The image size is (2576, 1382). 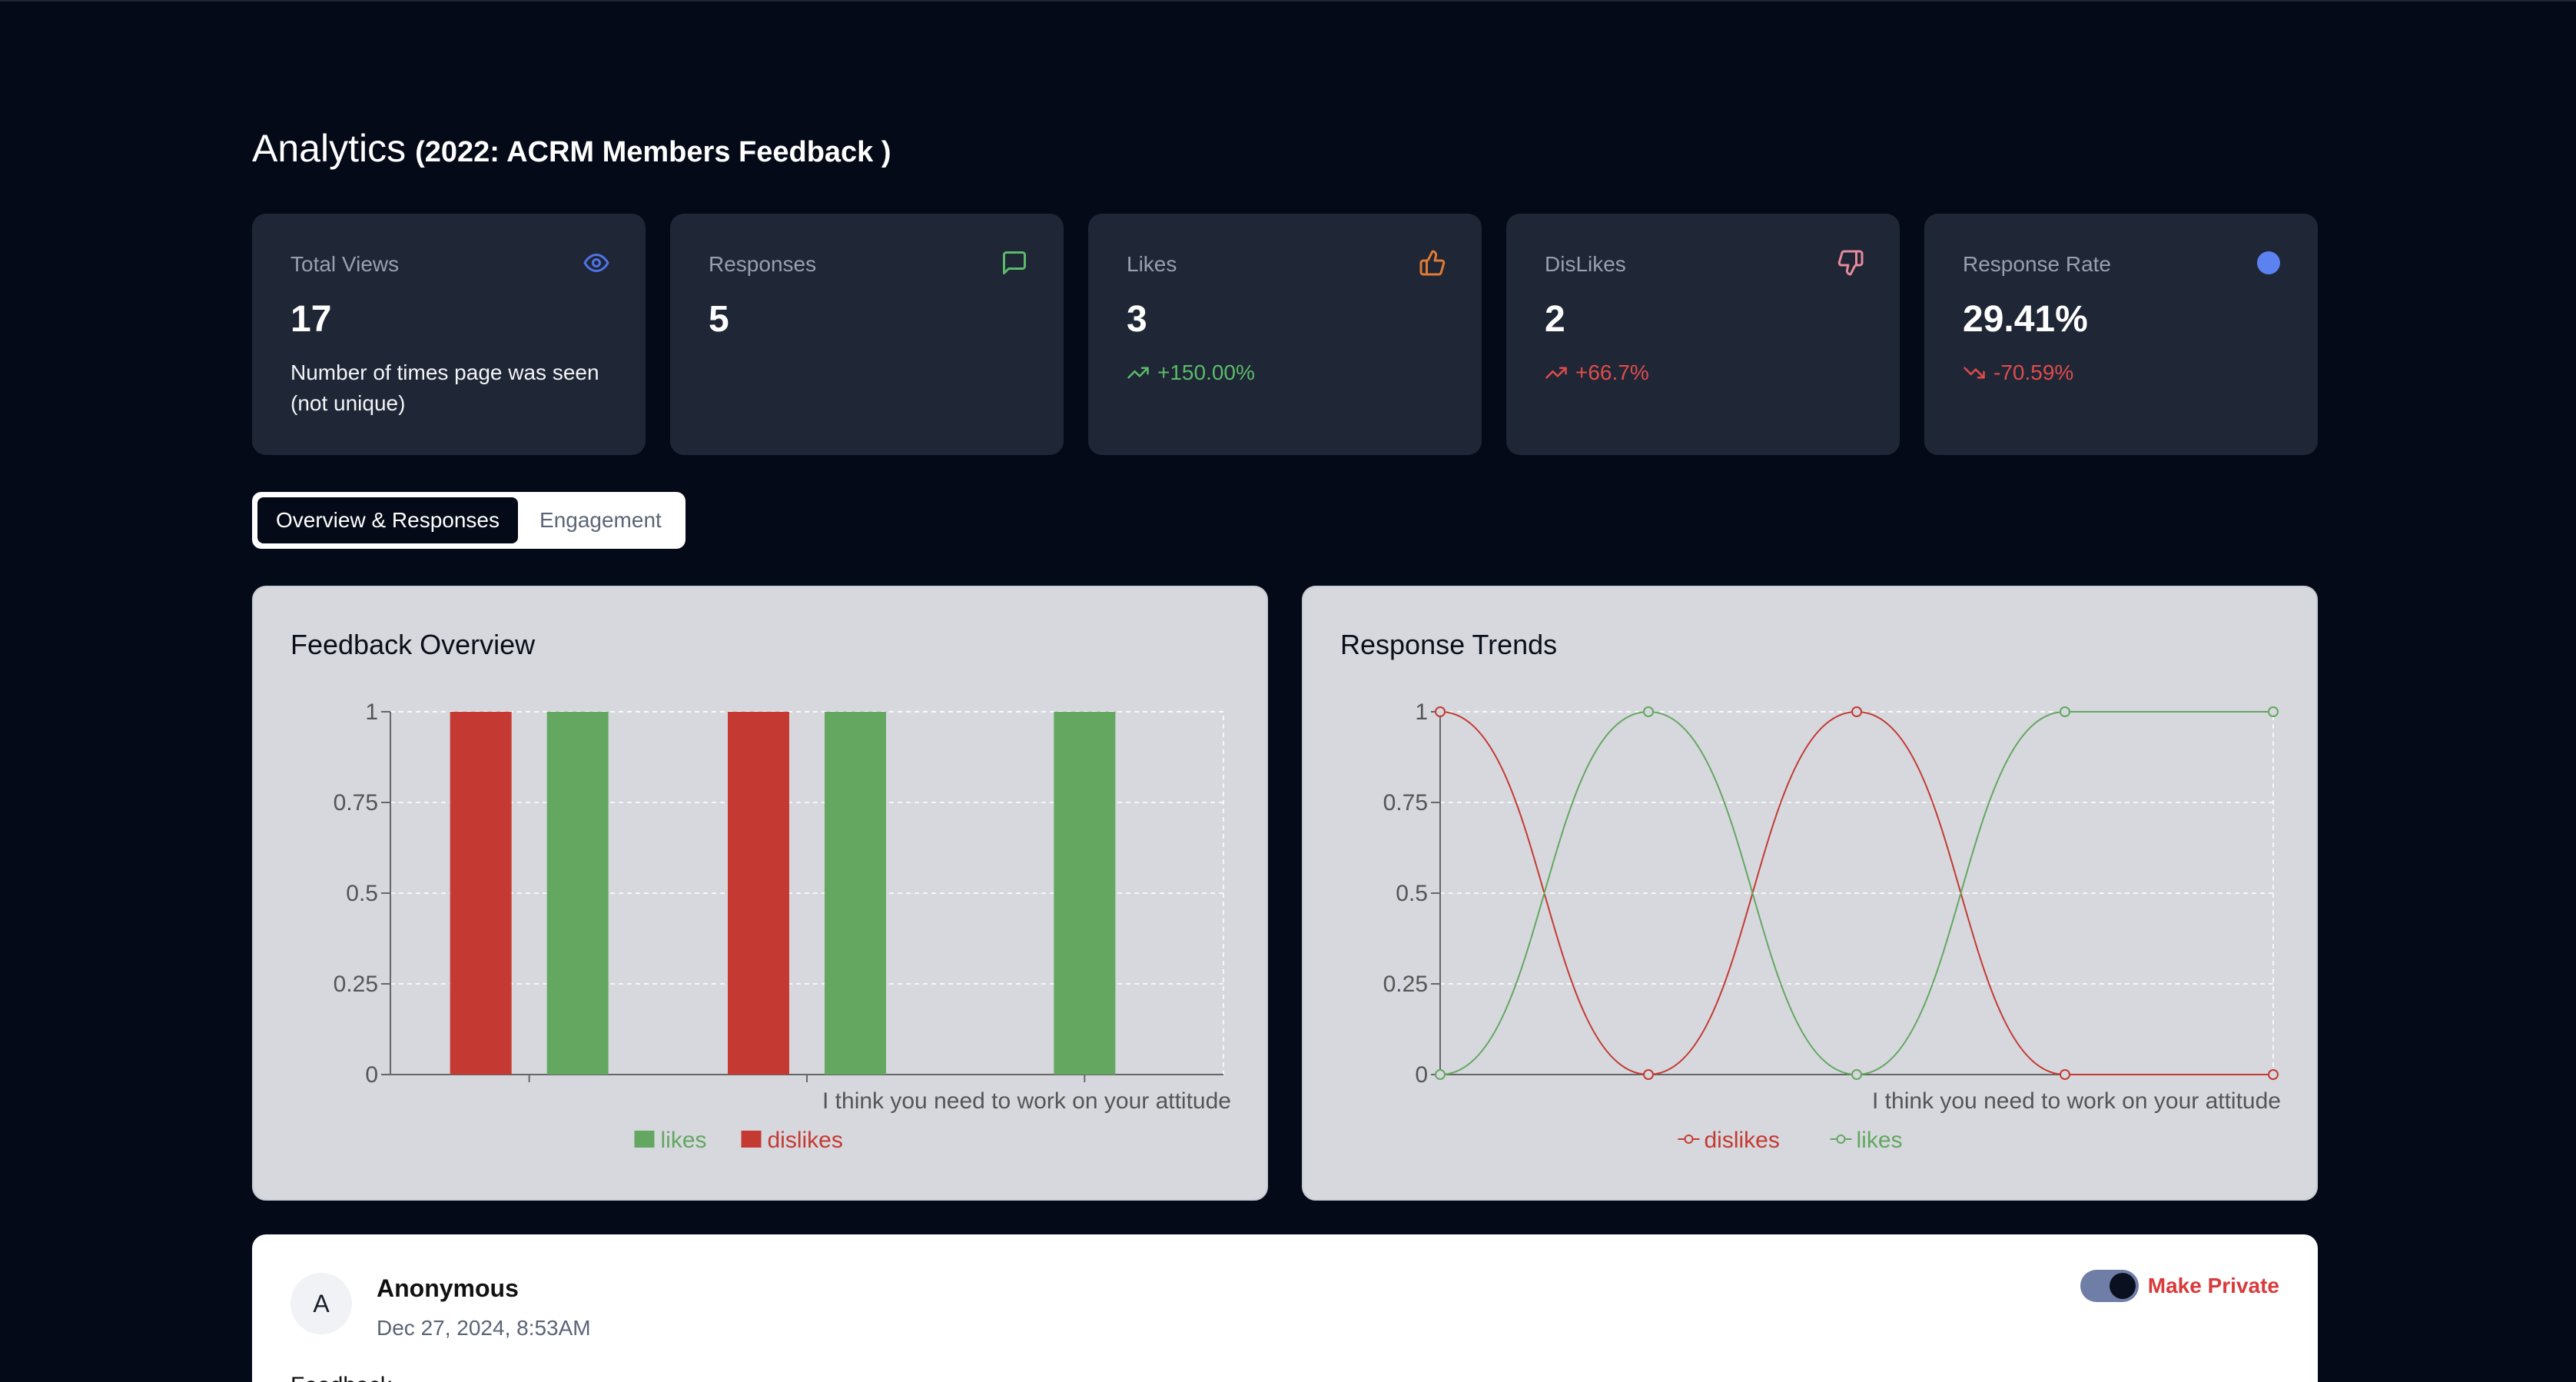 I want to click on stat-card-responses: Responses 5, so click(x=867, y=334).